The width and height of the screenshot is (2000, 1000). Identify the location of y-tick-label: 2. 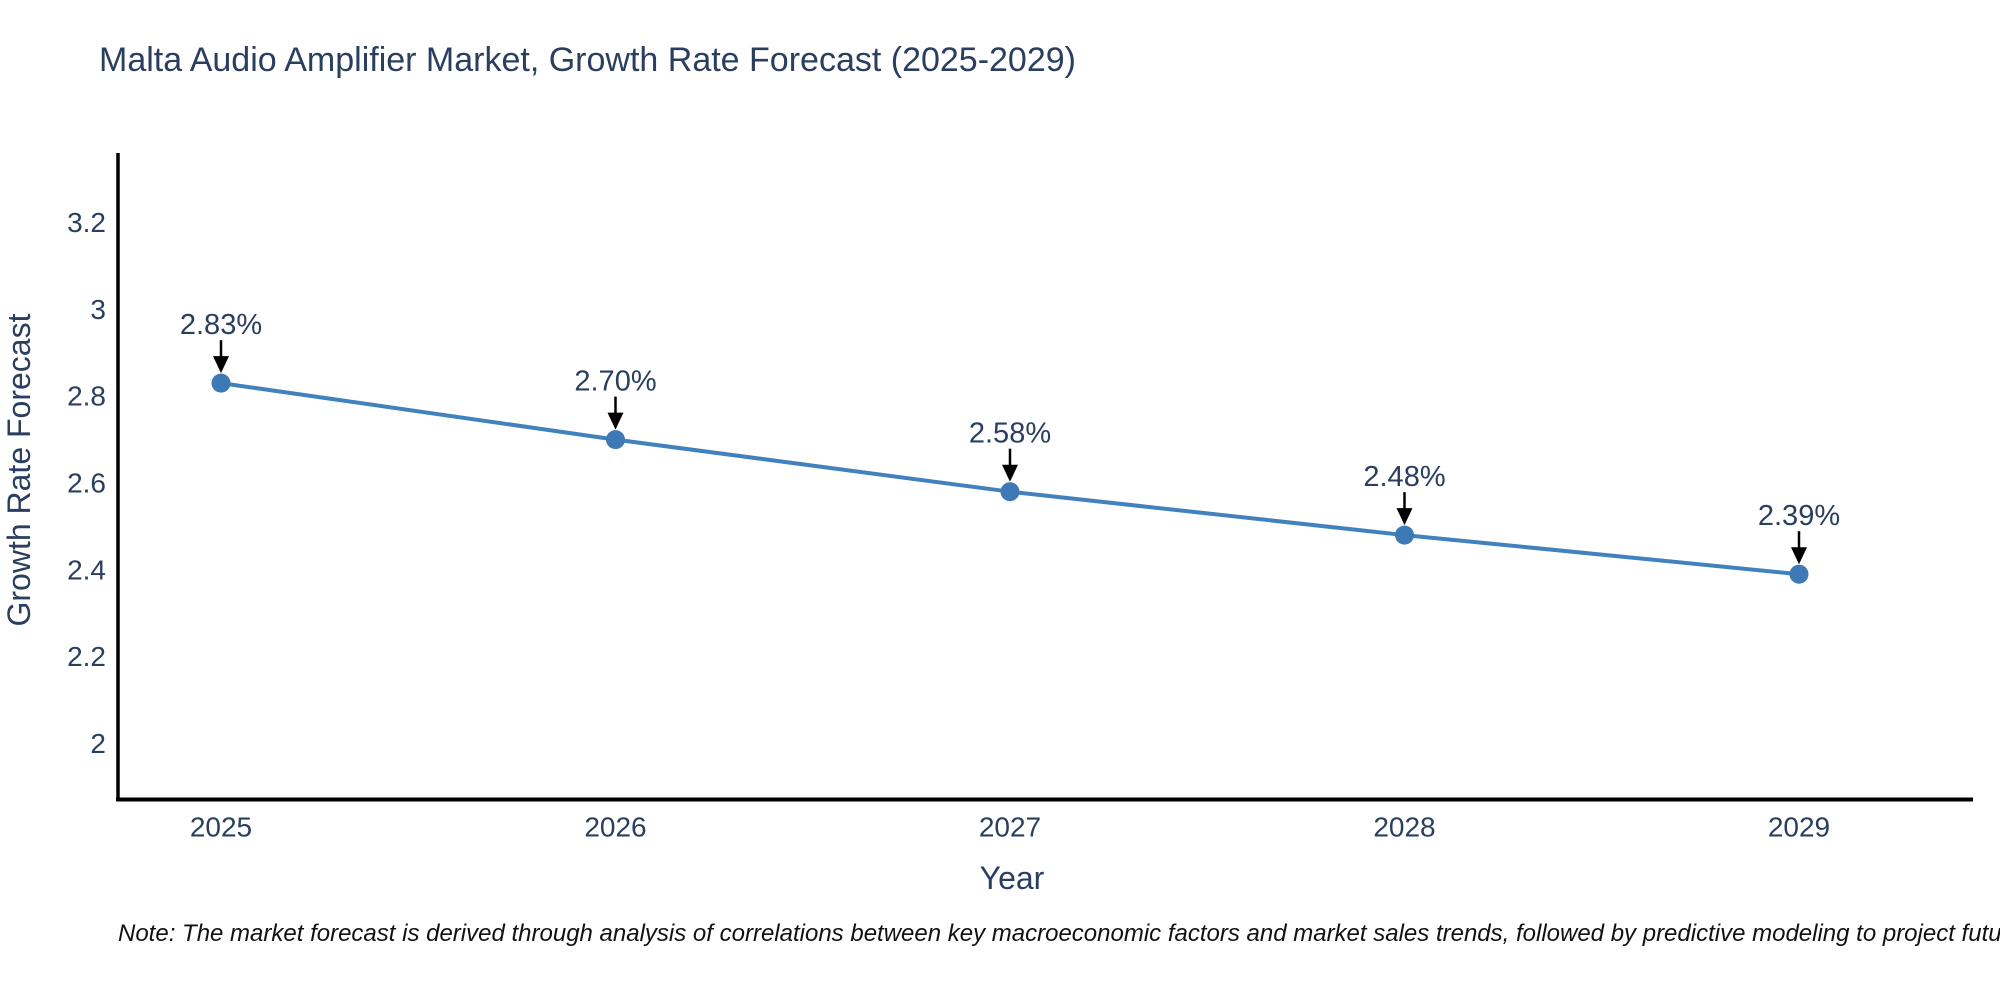
(98, 743).